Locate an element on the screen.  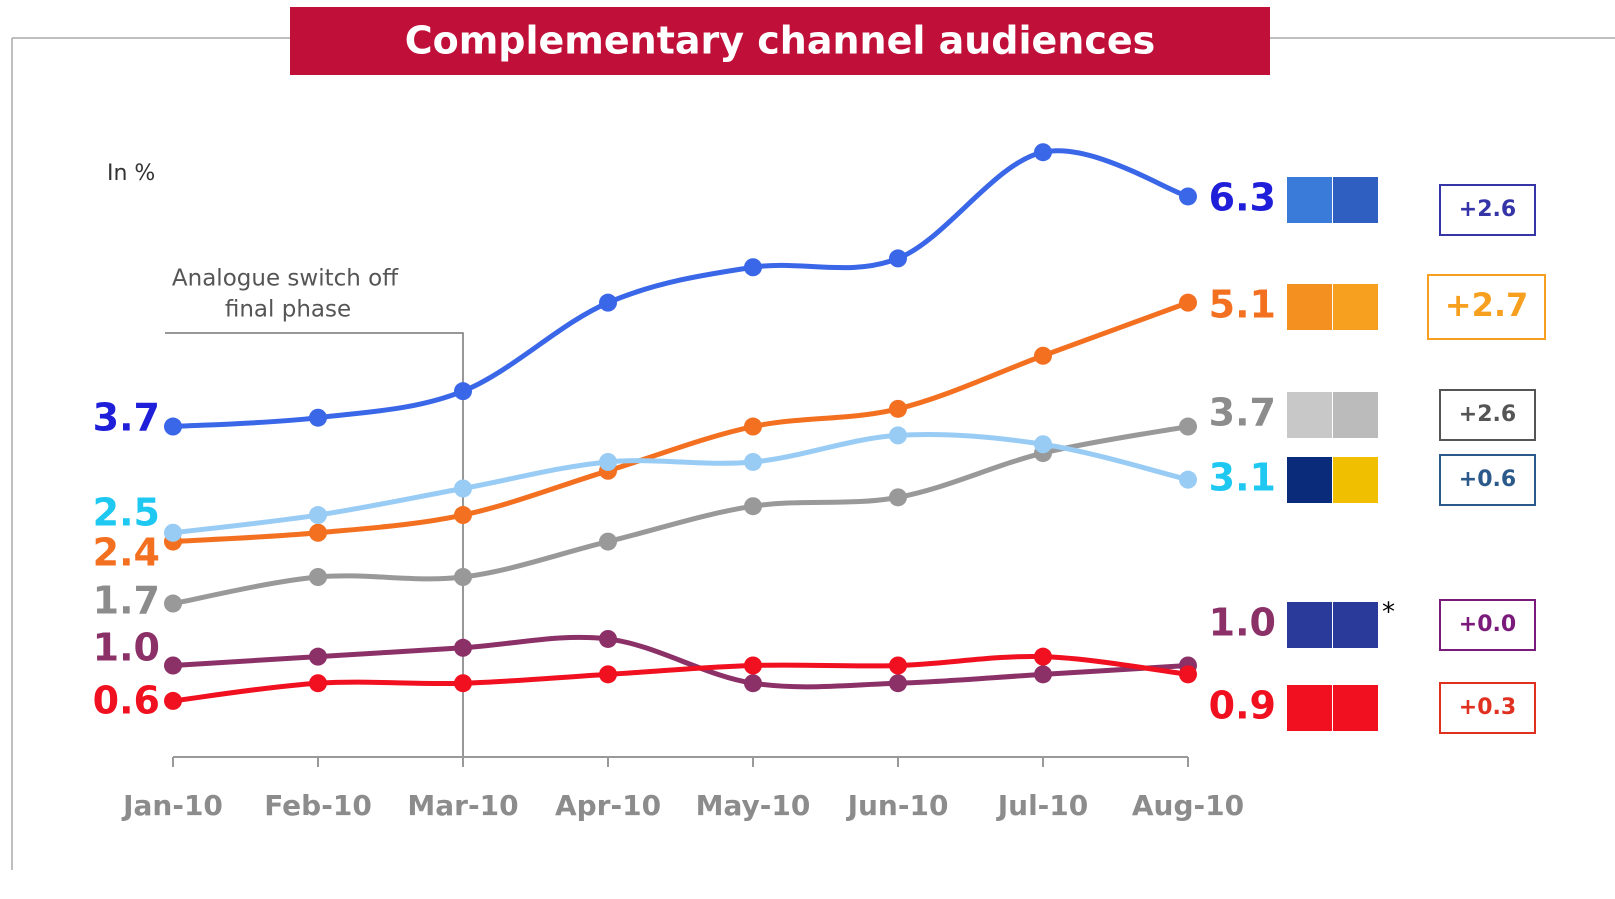
x-tick-label: May-10 is located at coordinates (753, 805).